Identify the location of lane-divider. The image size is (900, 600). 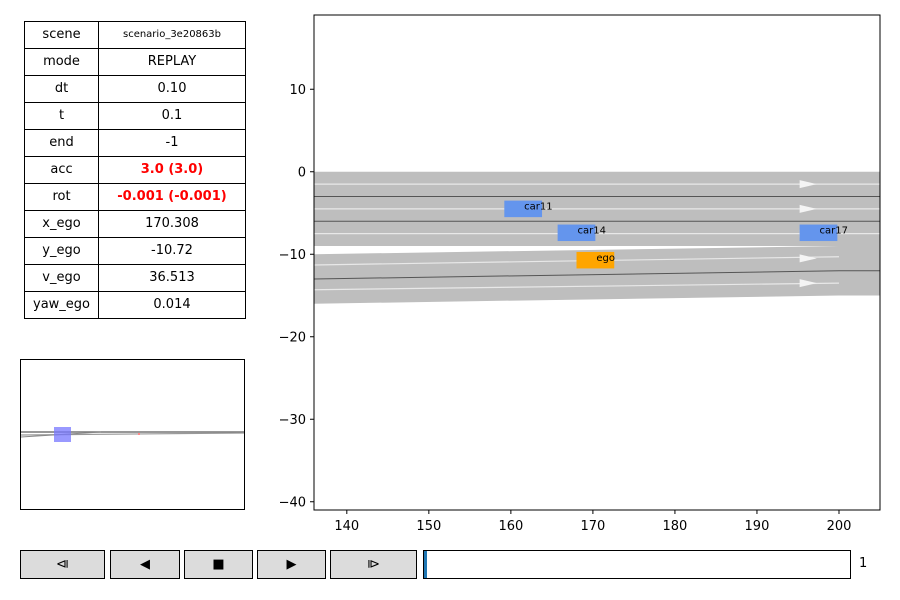
(576, 275).